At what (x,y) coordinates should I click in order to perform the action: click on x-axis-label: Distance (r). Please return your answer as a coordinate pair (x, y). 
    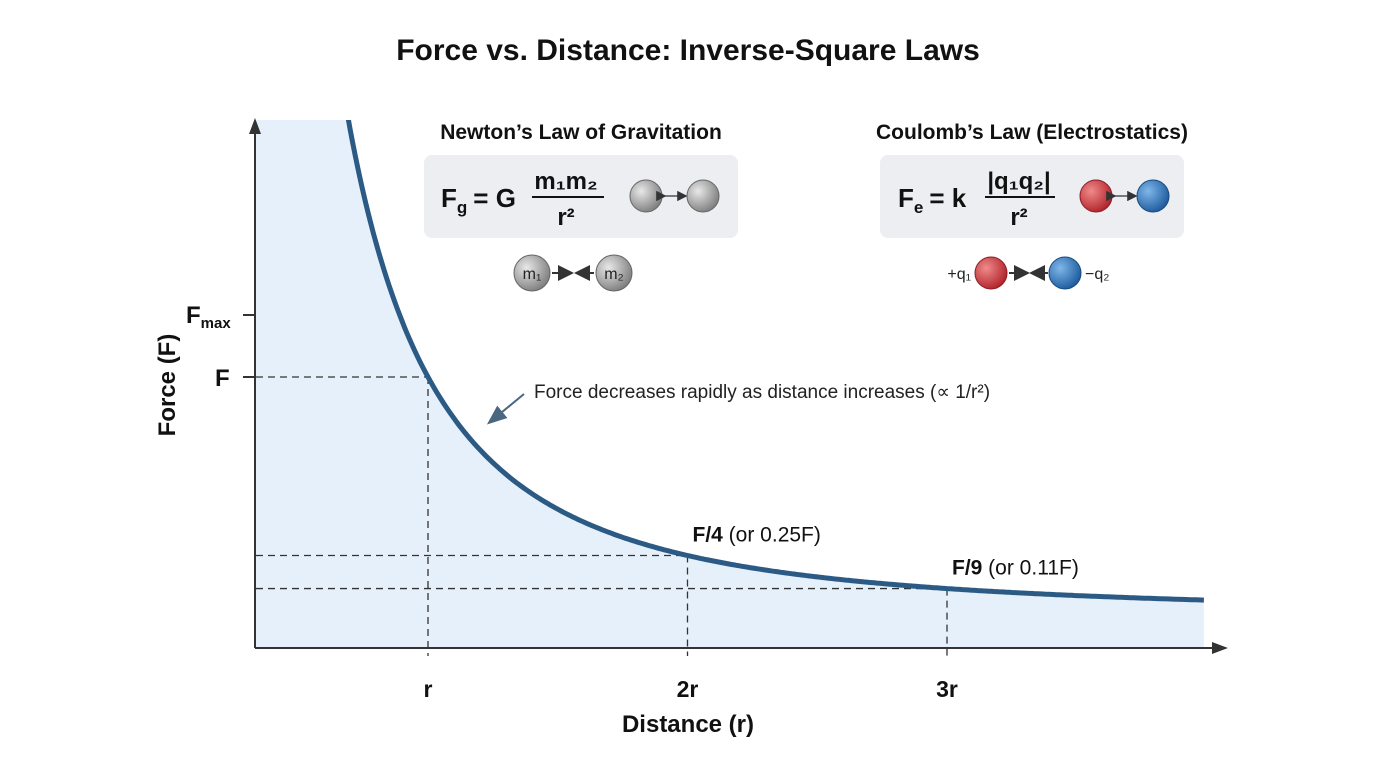
    Looking at the image, I should click on (688, 724).